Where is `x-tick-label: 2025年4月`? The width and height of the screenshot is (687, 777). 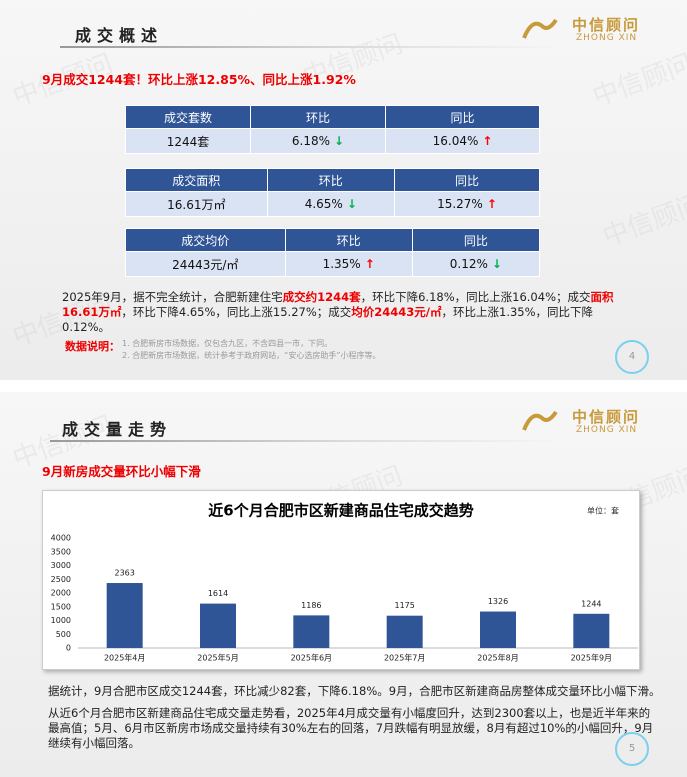
x-tick-label: 2025年4月 is located at coordinates (124, 658).